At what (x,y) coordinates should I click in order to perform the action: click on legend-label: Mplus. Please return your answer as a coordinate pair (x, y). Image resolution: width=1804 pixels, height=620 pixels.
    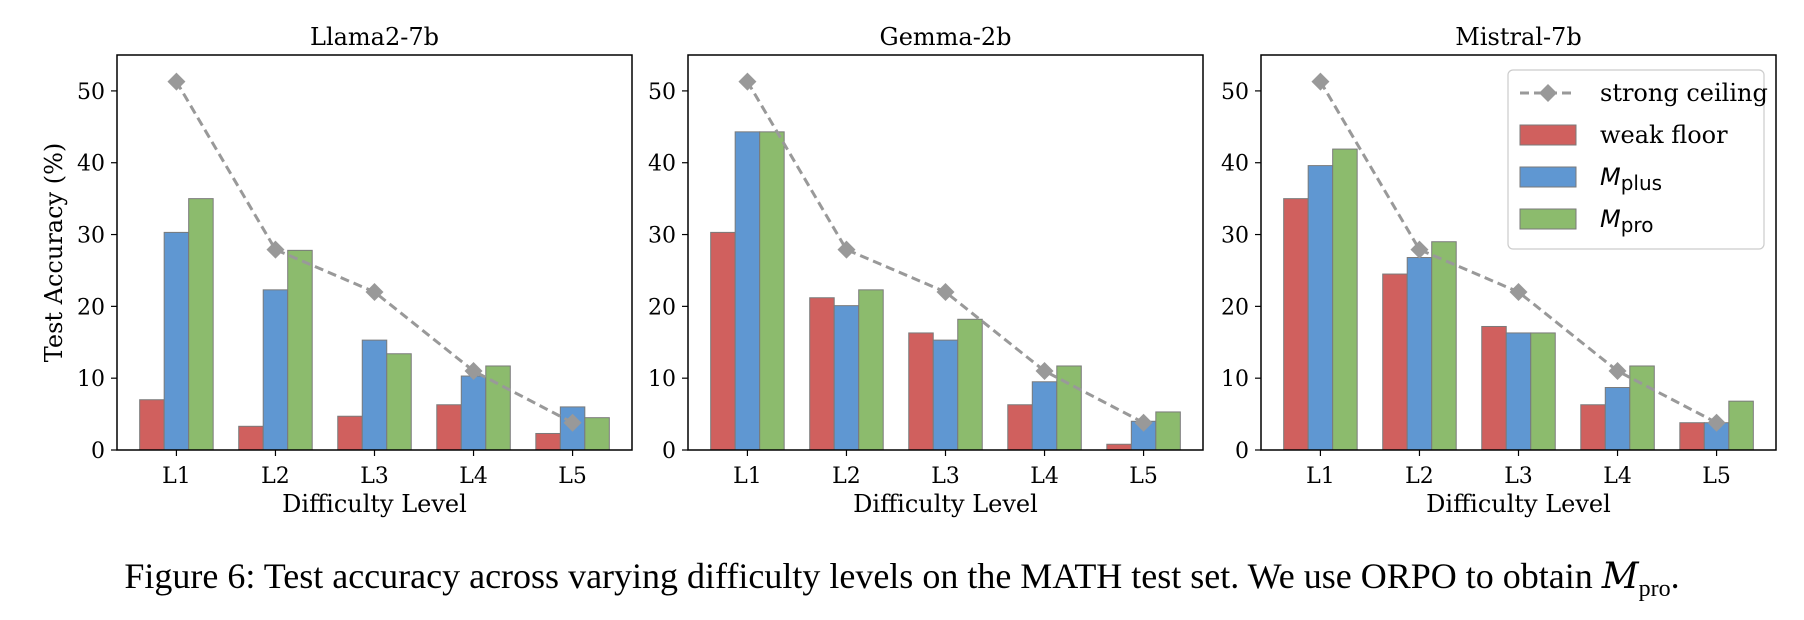
    Looking at the image, I should click on (1631, 179).